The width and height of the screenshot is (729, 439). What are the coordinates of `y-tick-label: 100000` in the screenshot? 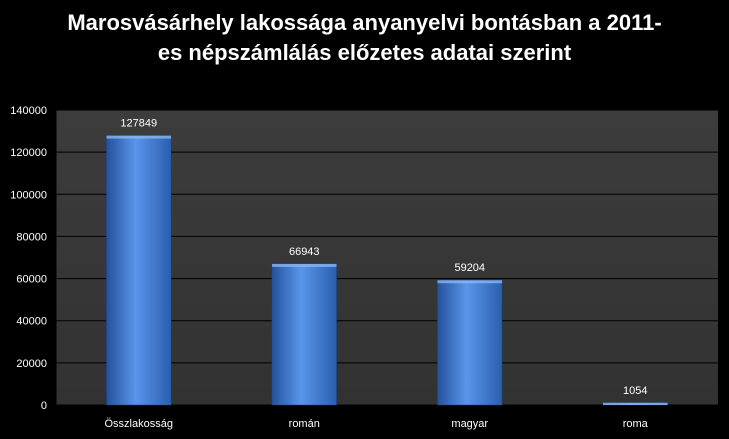 It's located at (28, 195).